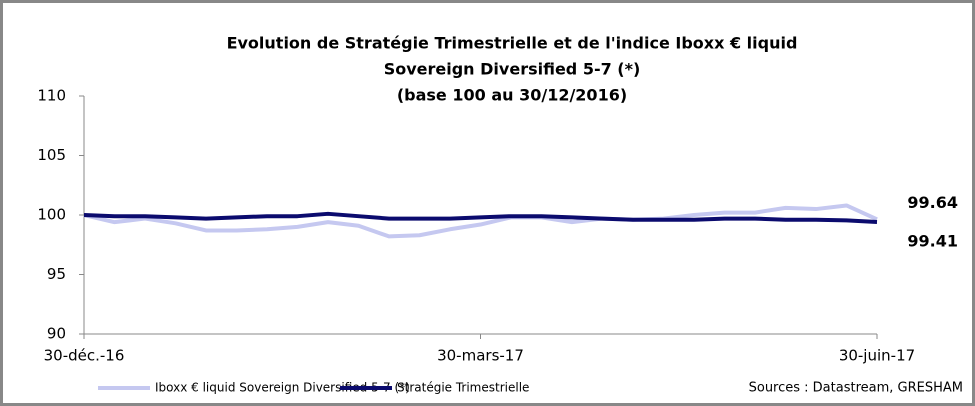 Image resolution: width=975 pixels, height=406 pixels. What do you see at coordinates (512, 69) in the screenshot?
I see `chart-title: Sovereign Diversified 5-7 (*)` at bounding box center [512, 69].